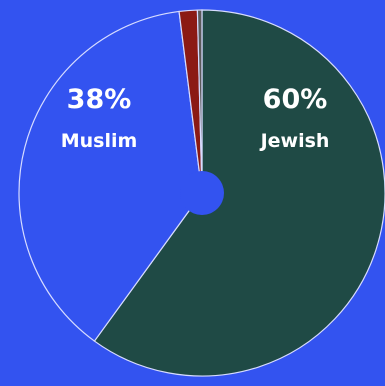 This screenshot has width=385, height=386. What do you see at coordinates (295, 99) in the screenshot?
I see `slice-percent-label-jewish: 60%` at bounding box center [295, 99].